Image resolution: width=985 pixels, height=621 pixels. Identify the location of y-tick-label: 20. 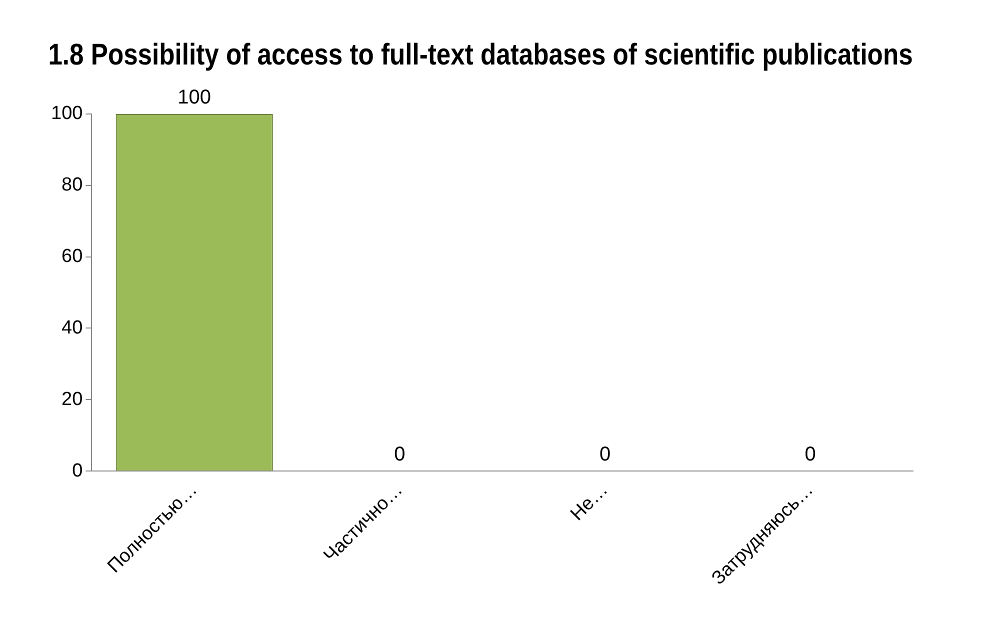
(72, 399).